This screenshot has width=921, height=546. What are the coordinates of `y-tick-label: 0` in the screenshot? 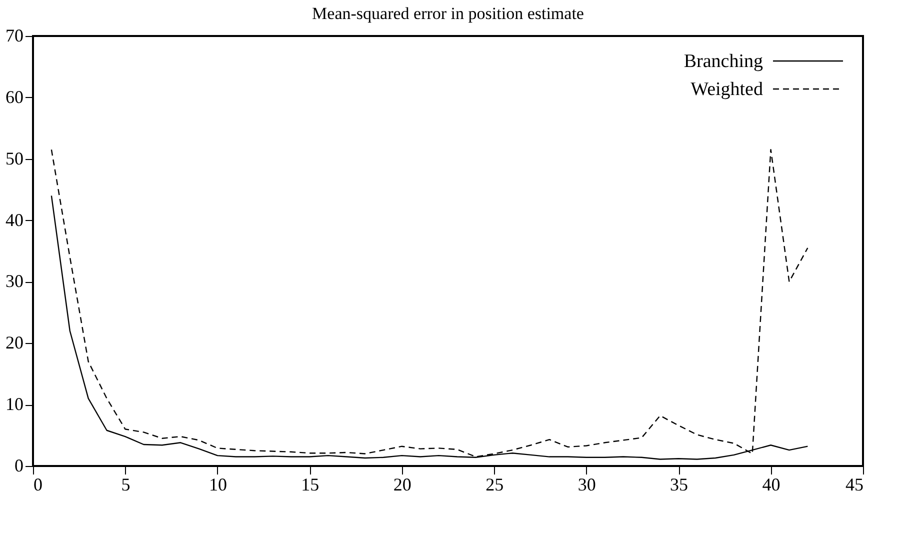 It's located at (19, 466).